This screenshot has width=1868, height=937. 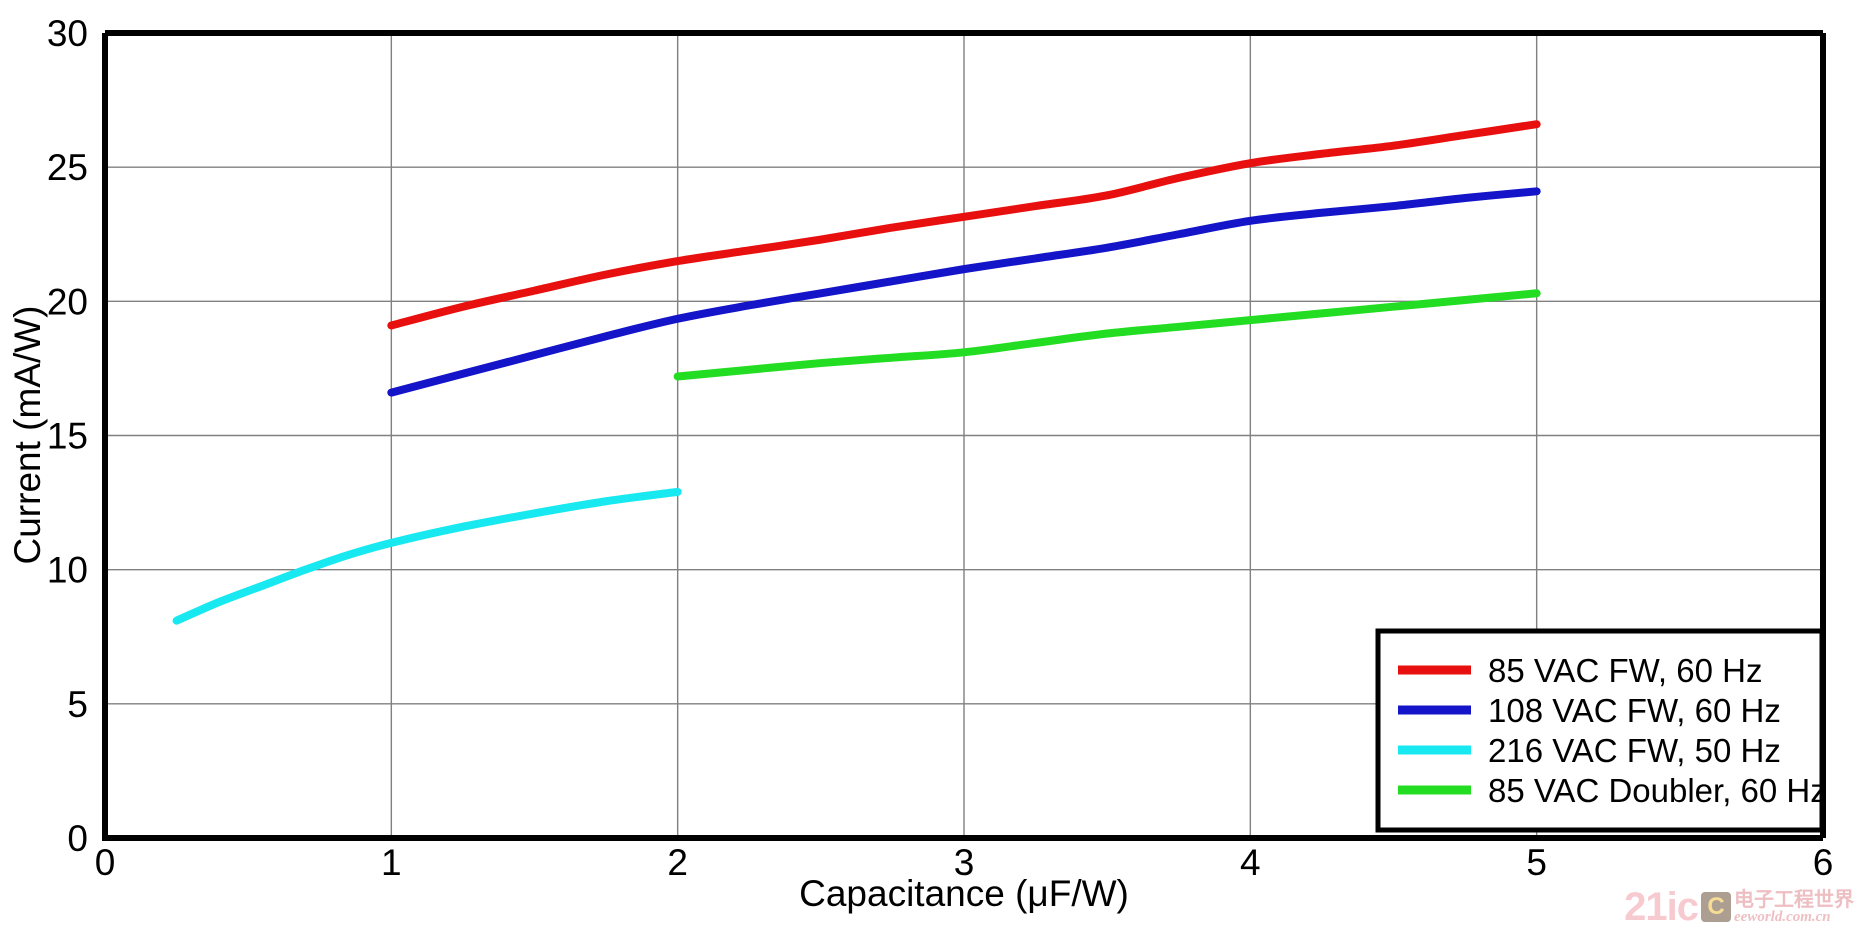 What do you see at coordinates (105, 862) in the screenshot?
I see `x-tick-label: 0` at bounding box center [105, 862].